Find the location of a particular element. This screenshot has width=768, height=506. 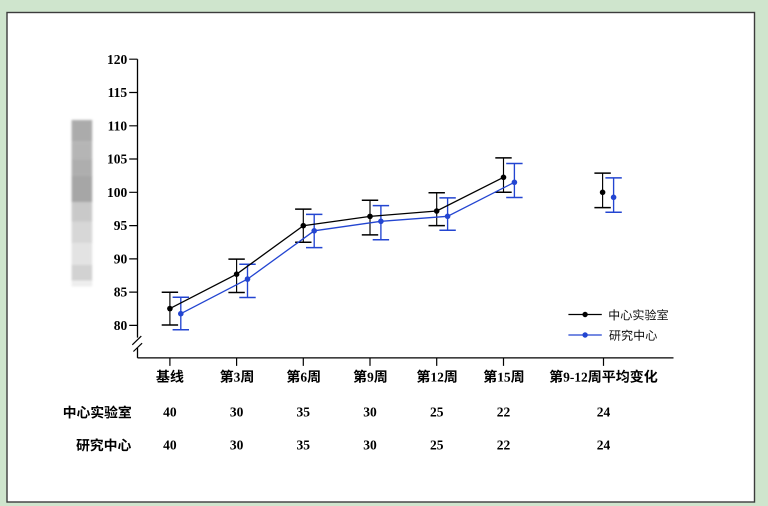

svg-text: 110 is located at coordinates (118, 125).